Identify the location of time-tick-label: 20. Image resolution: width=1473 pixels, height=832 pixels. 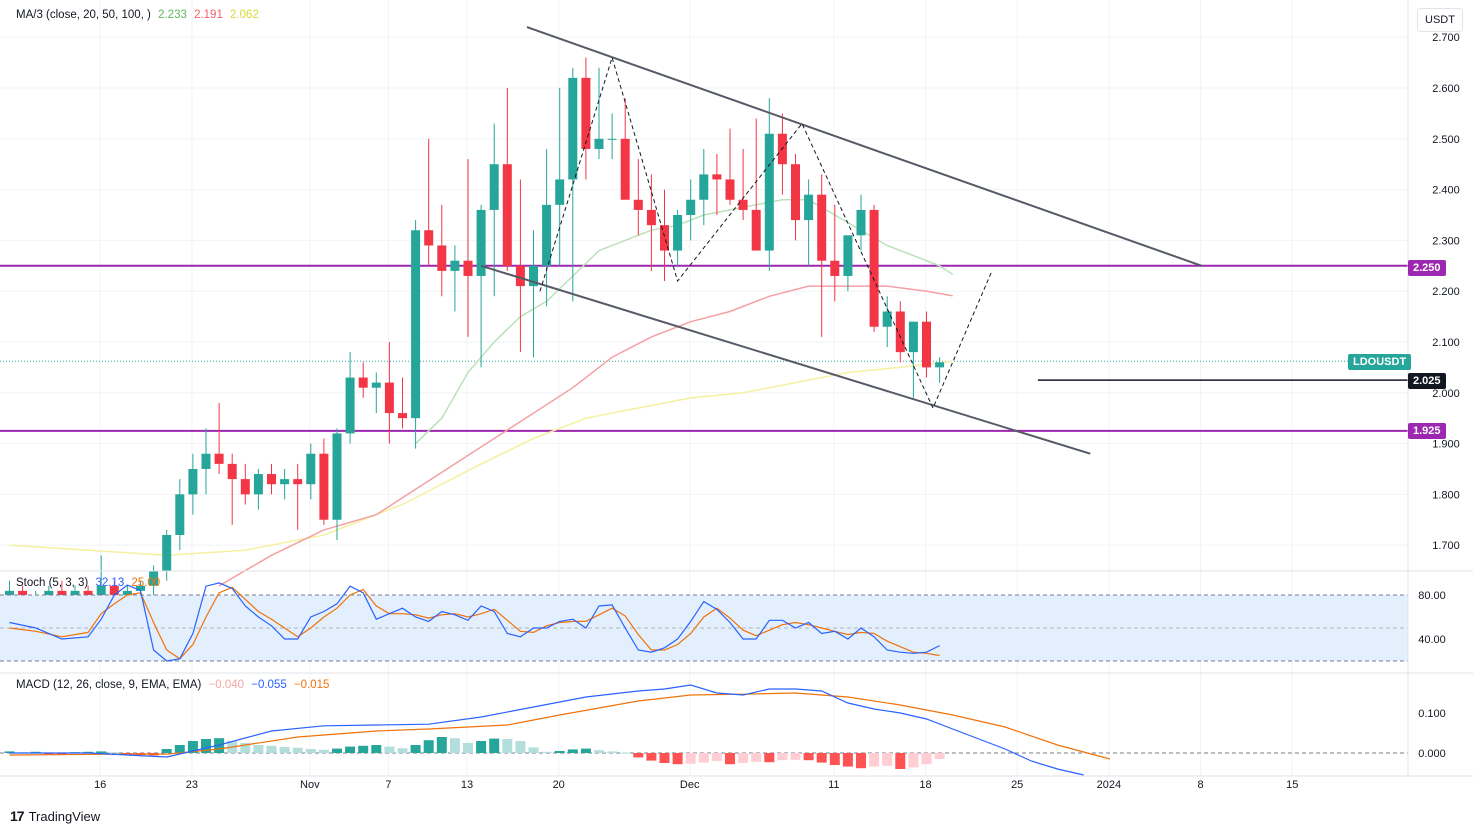
(559, 785).